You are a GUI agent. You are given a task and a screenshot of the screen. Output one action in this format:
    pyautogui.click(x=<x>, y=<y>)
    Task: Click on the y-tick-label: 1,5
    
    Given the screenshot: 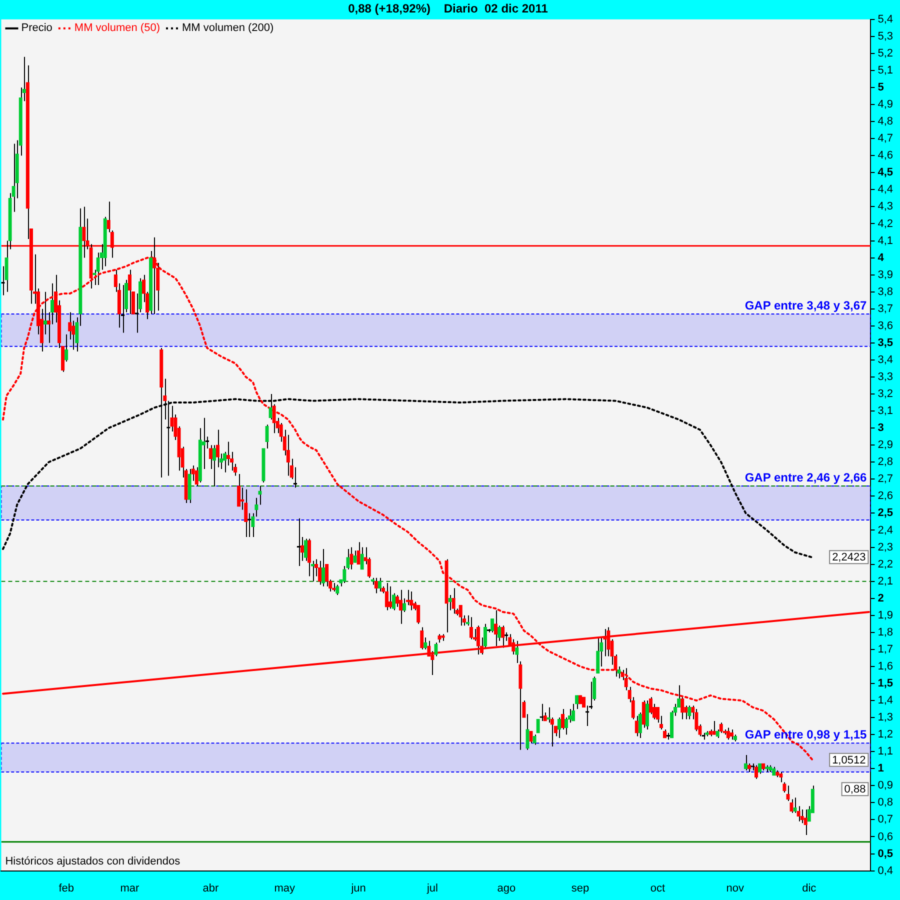 What is the action you would take?
    pyautogui.click(x=886, y=684)
    